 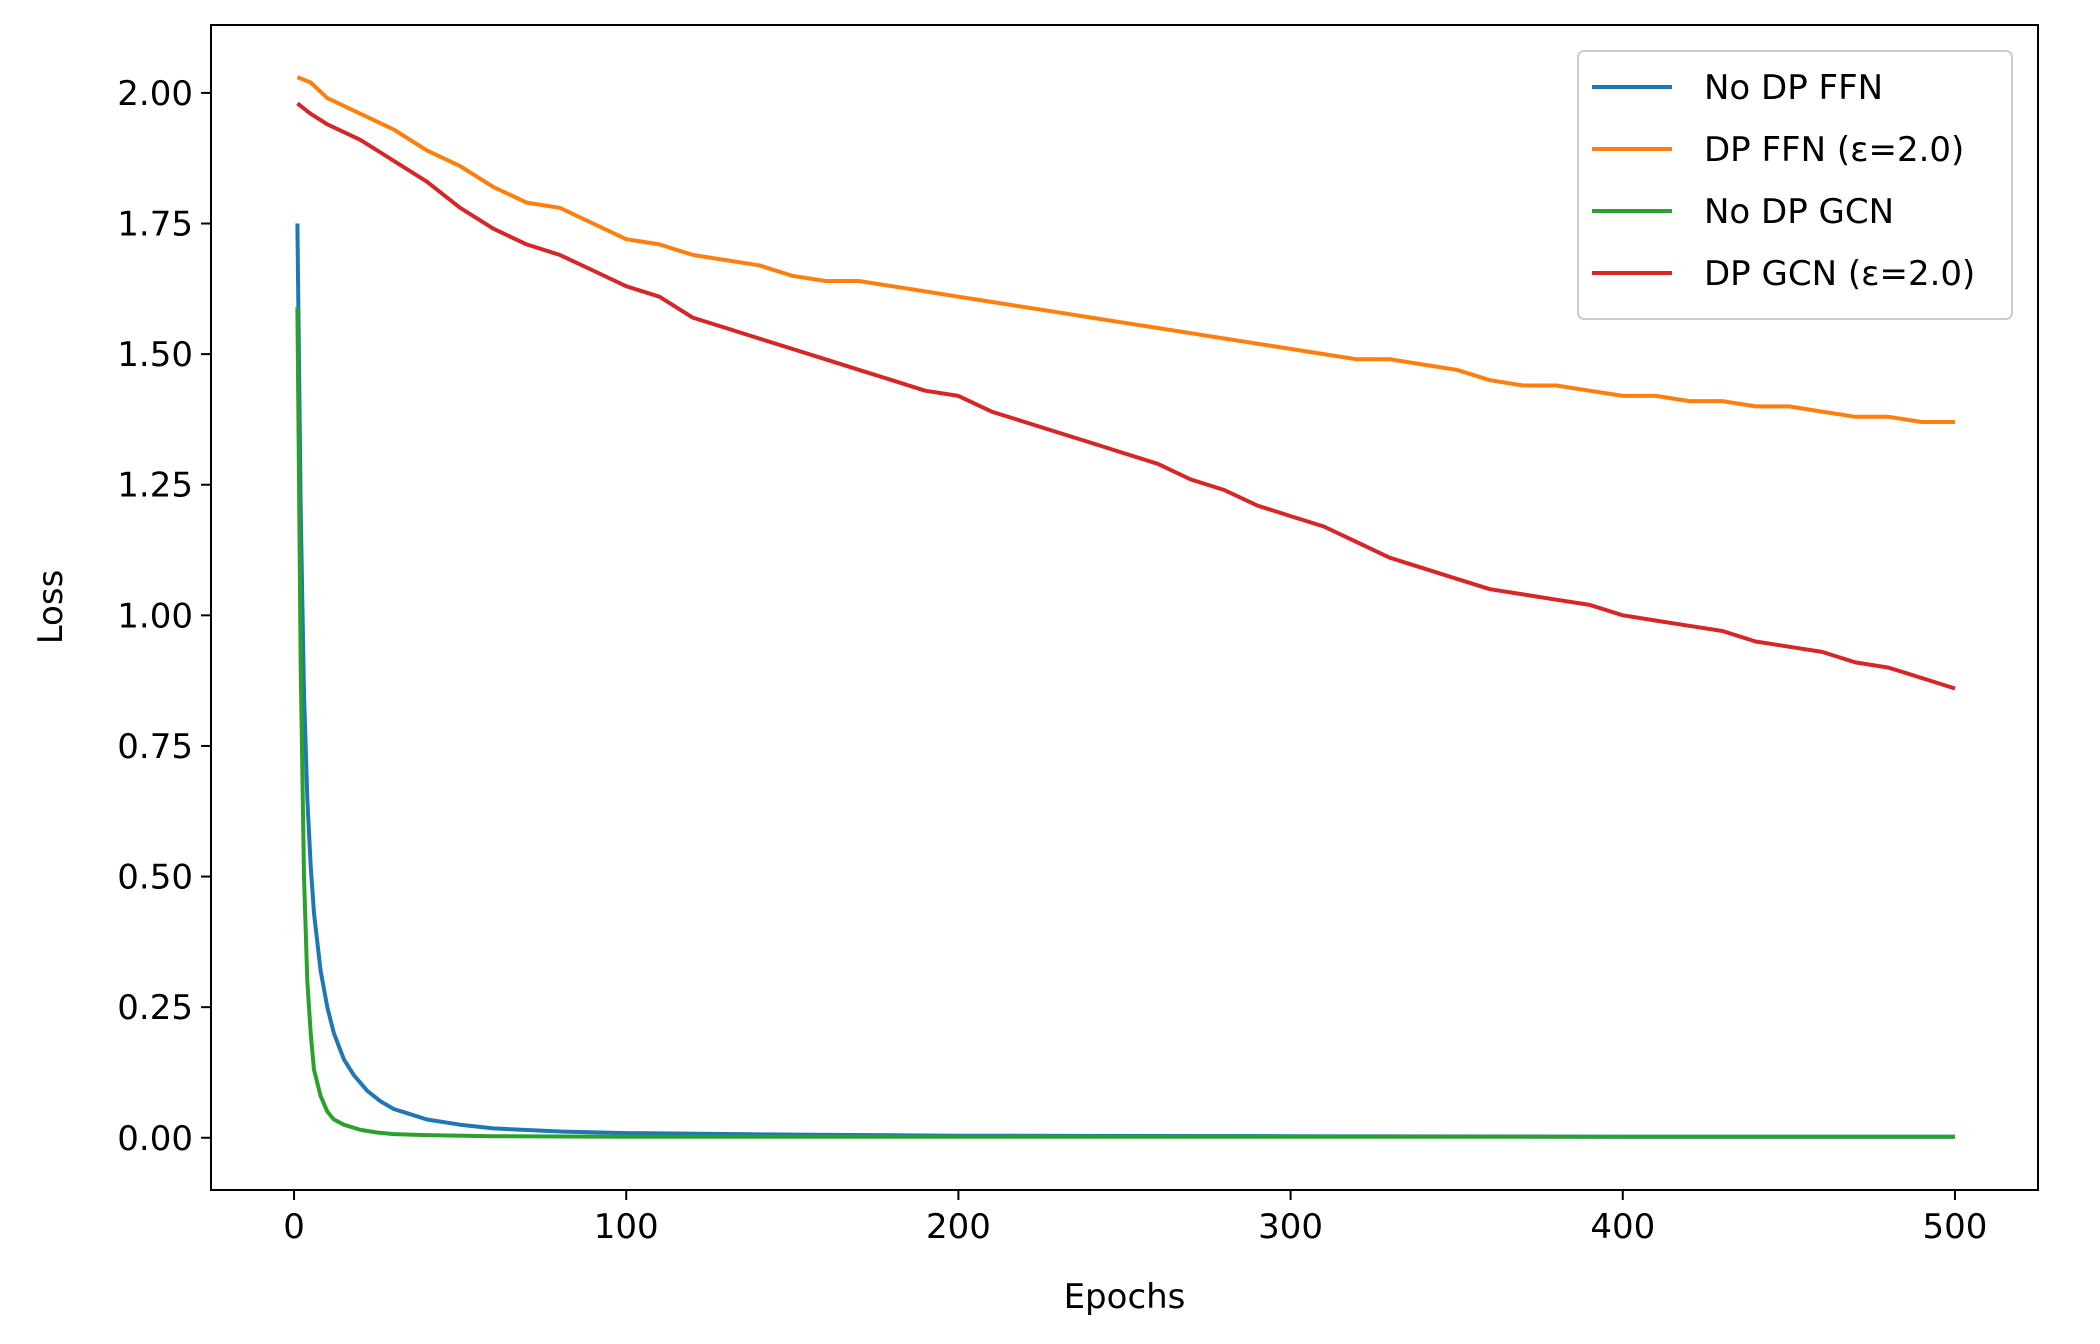 I want to click on y-tick-label: 1.00, so click(x=155, y=616).